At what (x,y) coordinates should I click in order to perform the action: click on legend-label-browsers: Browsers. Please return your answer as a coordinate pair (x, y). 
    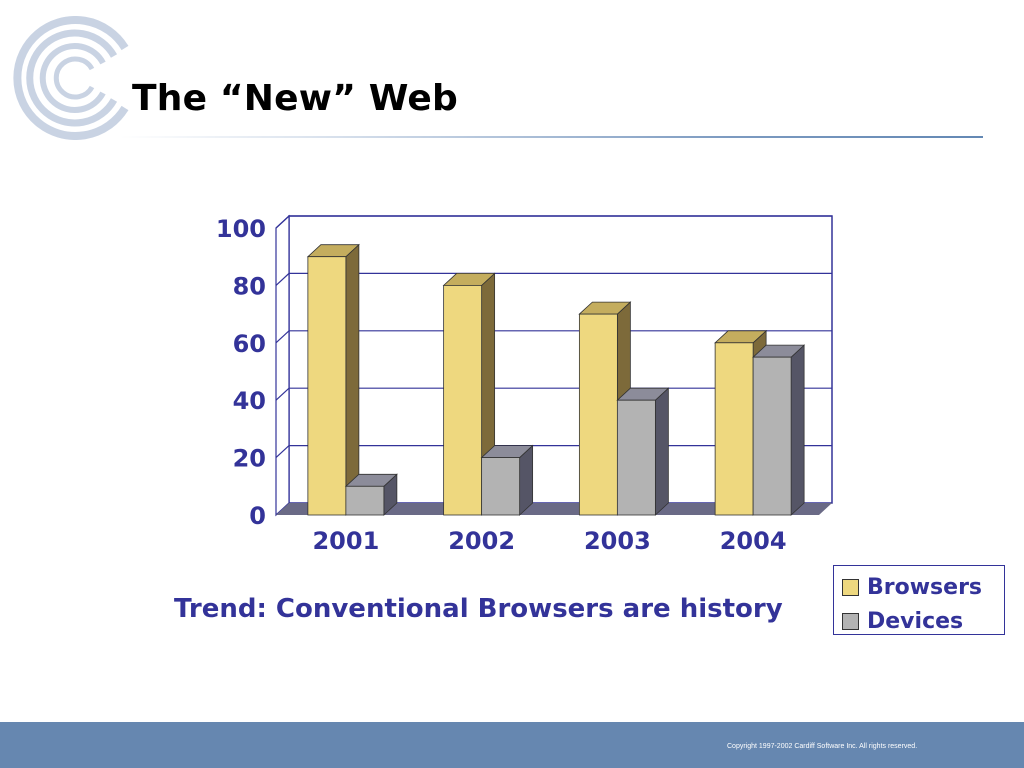
    Looking at the image, I should click on (925, 587).